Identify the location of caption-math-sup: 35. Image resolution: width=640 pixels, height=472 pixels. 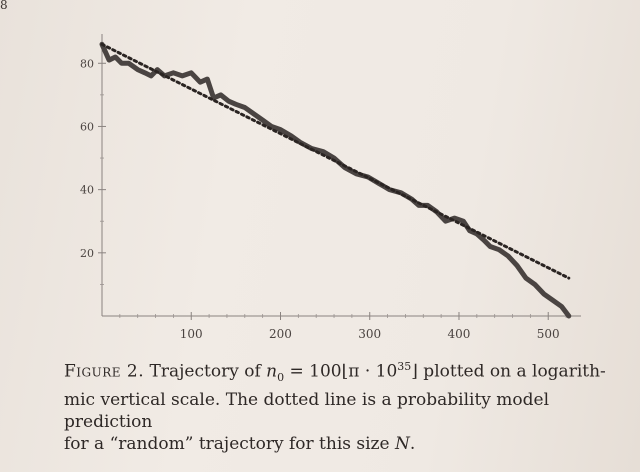
(404, 366).